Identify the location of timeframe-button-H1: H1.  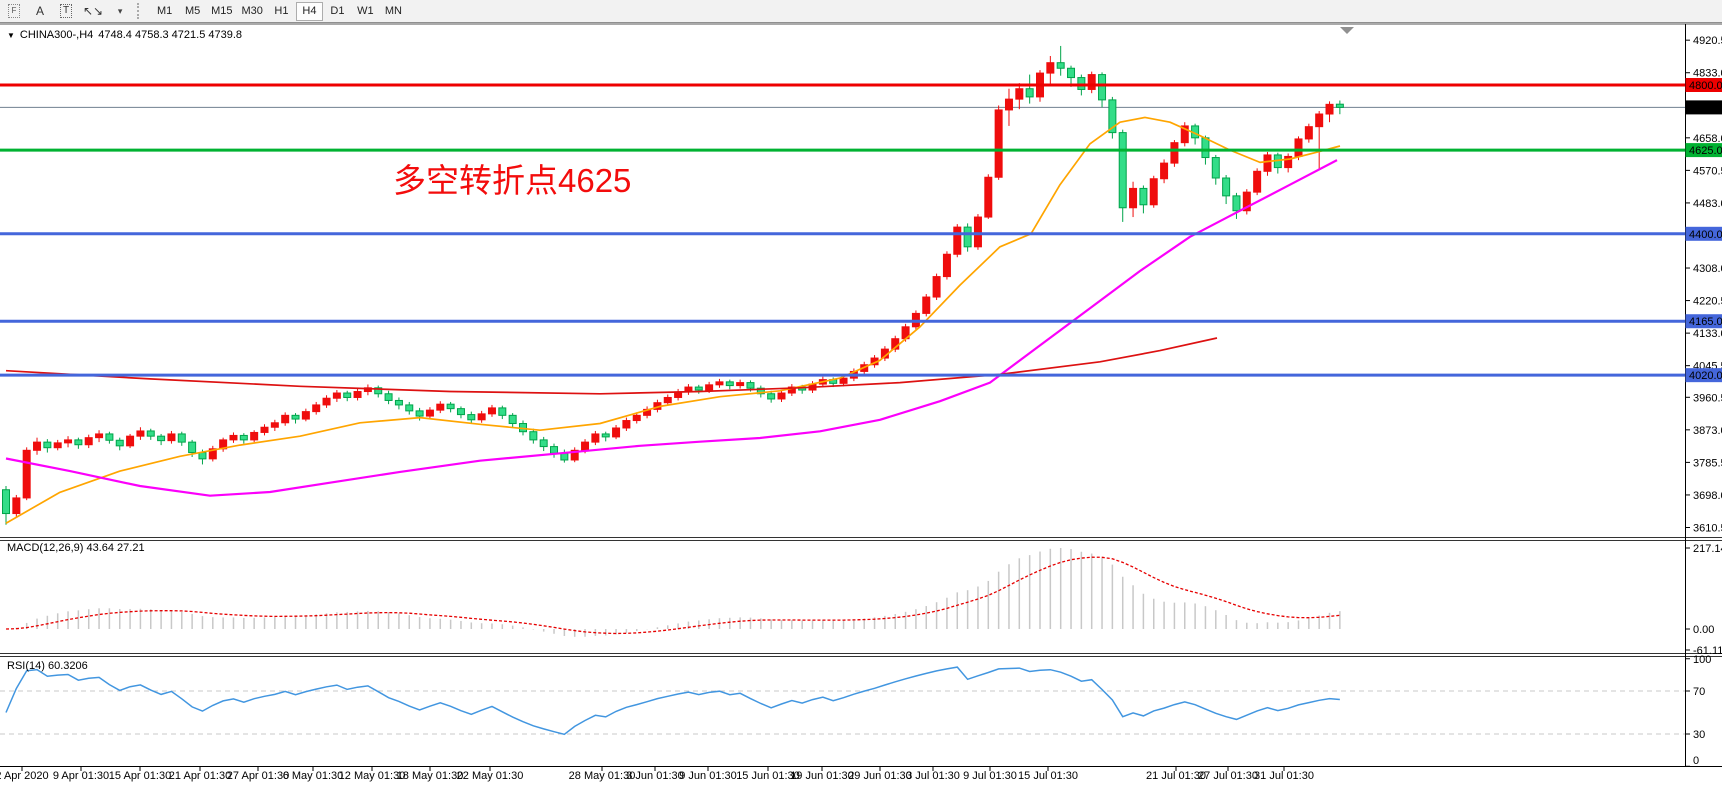
(281, 11).